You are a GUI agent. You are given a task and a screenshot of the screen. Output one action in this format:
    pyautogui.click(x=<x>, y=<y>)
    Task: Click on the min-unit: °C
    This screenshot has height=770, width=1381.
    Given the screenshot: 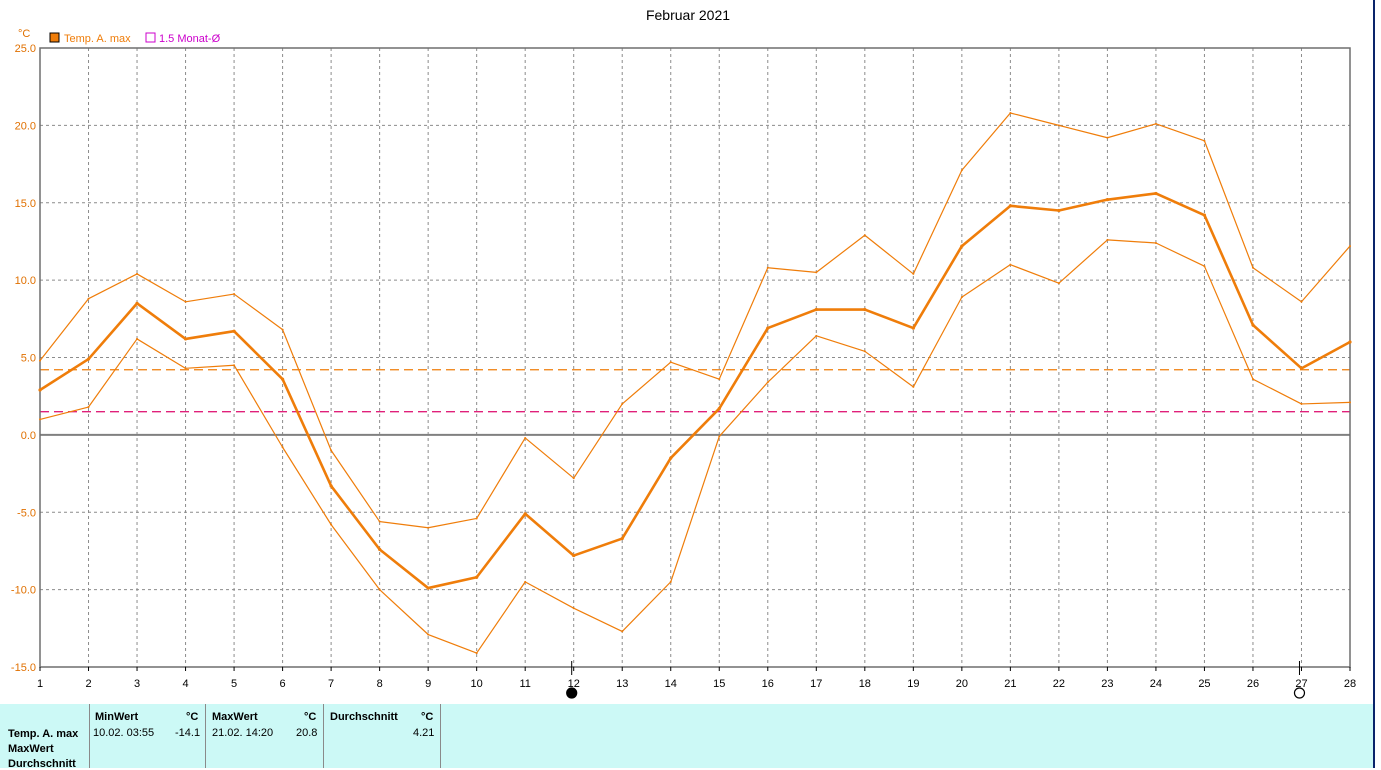 What is the action you would take?
    pyautogui.click(x=192, y=717)
    